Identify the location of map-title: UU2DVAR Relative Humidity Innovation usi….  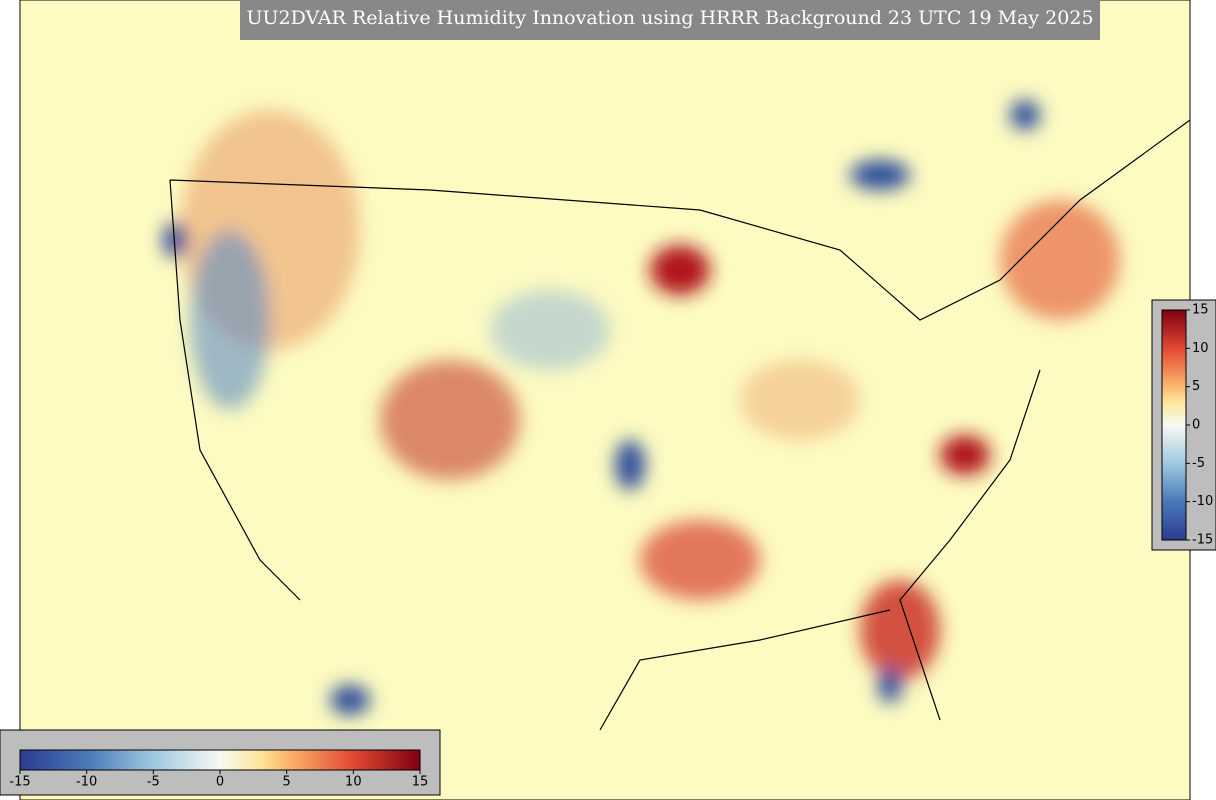
(669, 18).